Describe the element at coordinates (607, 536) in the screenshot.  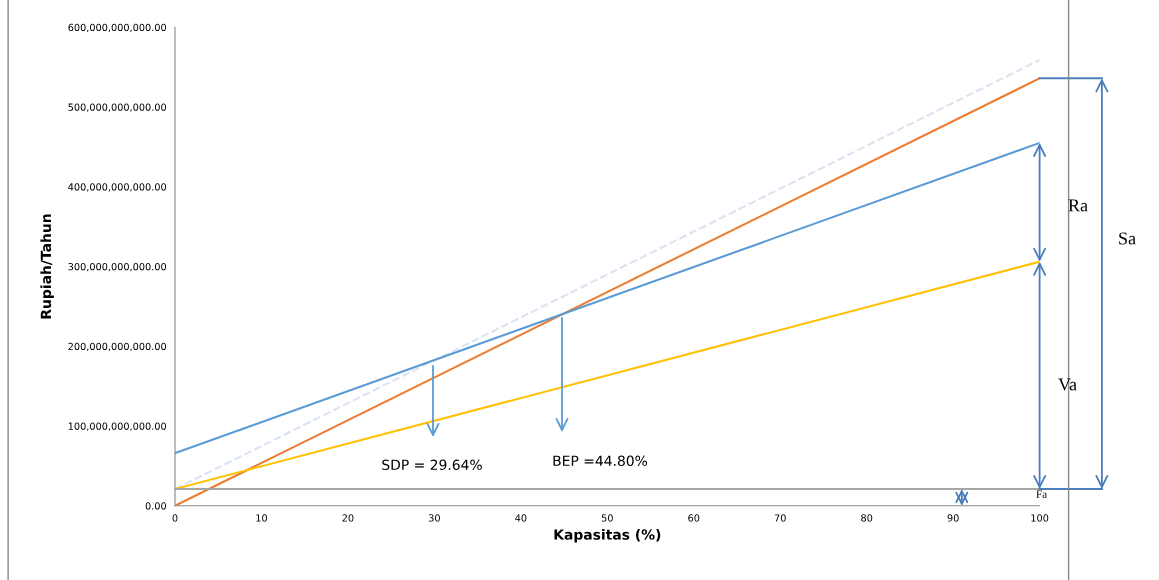
I see `x-axis-title: Kapasitas (%)` at that location.